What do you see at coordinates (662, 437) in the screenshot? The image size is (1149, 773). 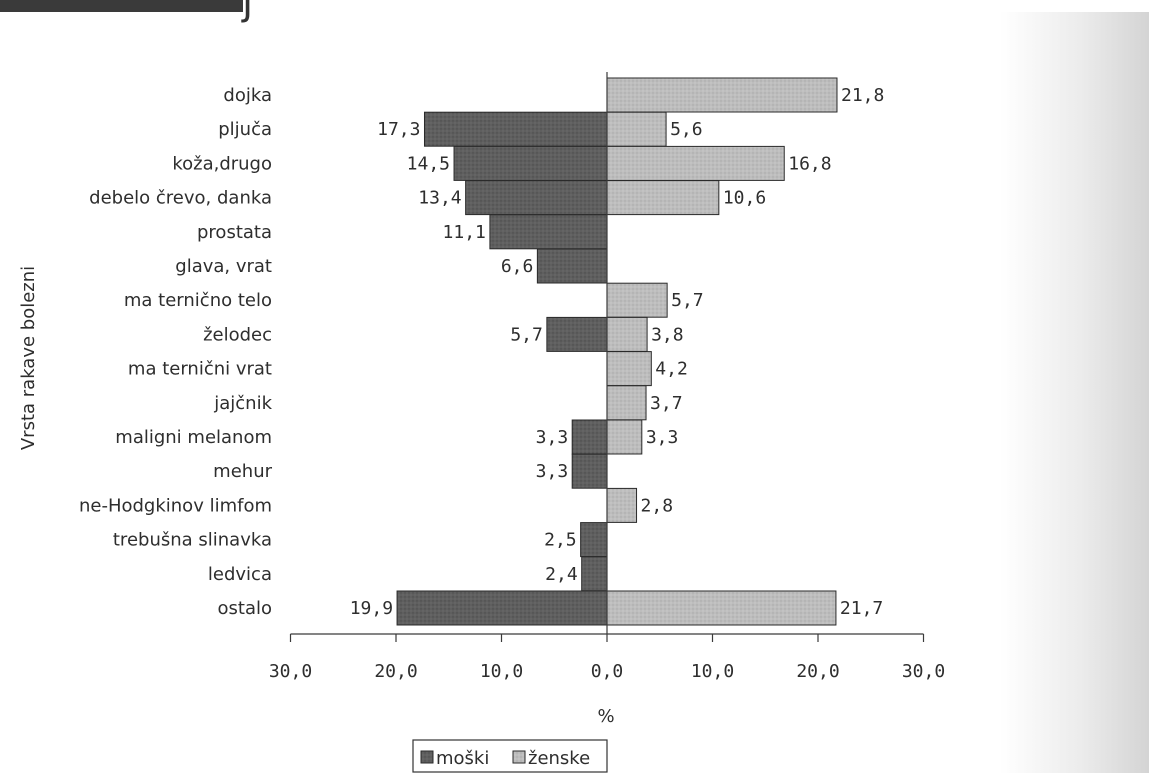 I see `data-label-zenske: 3,3` at bounding box center [662, 437].